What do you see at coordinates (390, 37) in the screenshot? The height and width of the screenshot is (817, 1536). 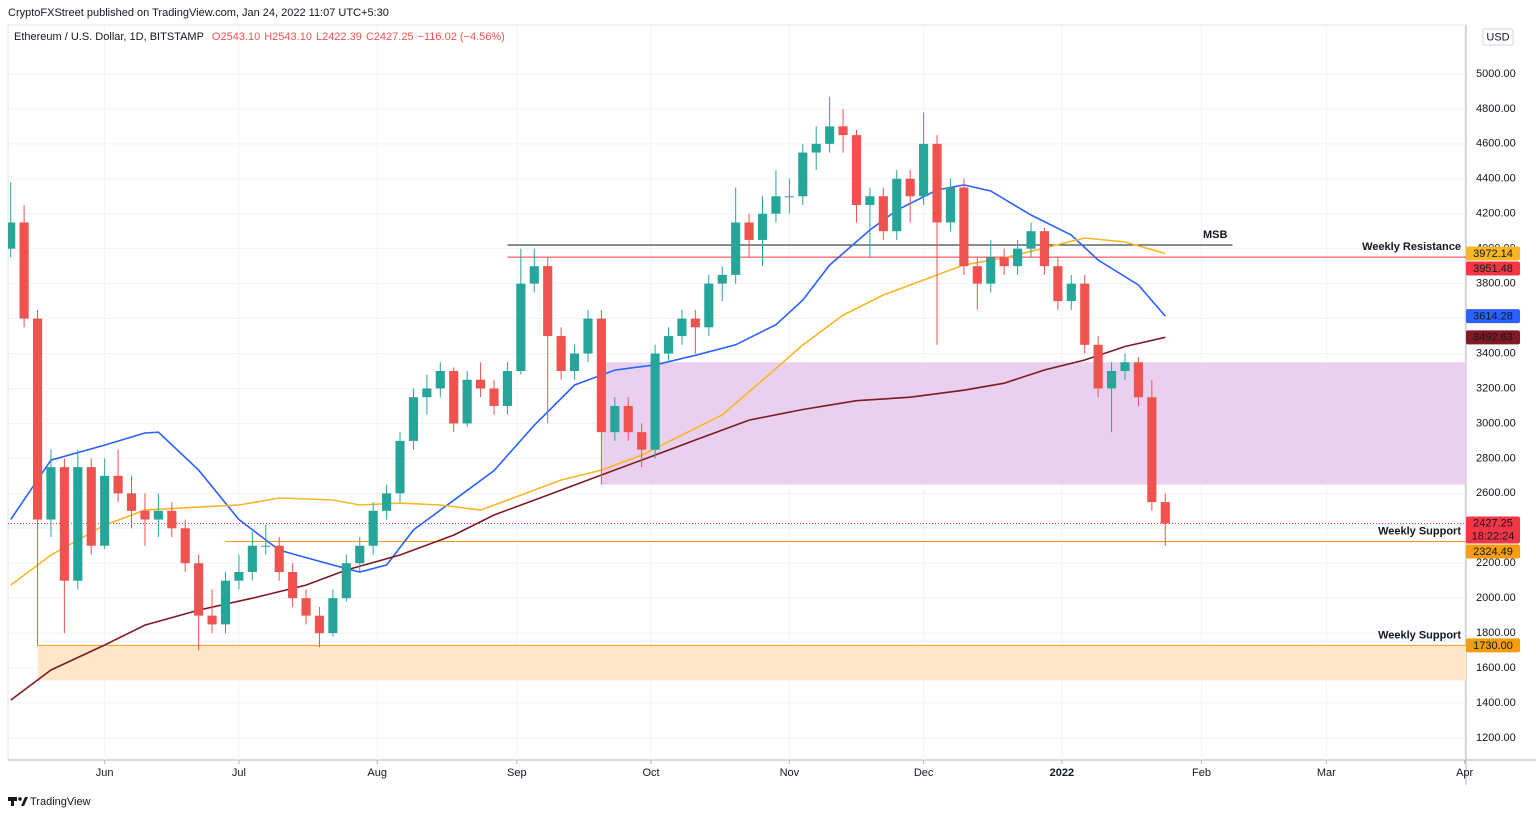 I see `legend-value: C2427.25` at bounding box center [390, 37].